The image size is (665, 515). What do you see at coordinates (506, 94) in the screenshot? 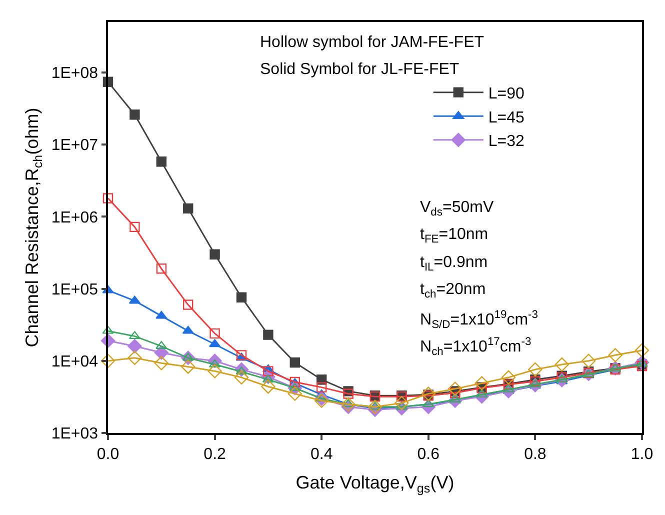
I see `legend-label: L=90` at bounding box center [506, 94].